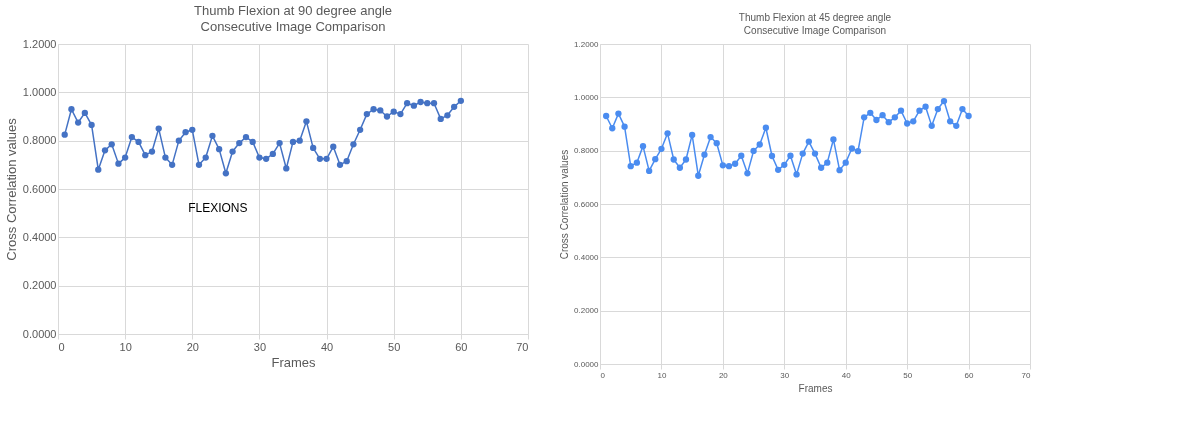 The height and width of the screenshot is (427, 1201). What do you see at coordinates (587, 97) in the screenshot?
I see `y-tick-label: 1.0000` at bounding box center [587, 97].